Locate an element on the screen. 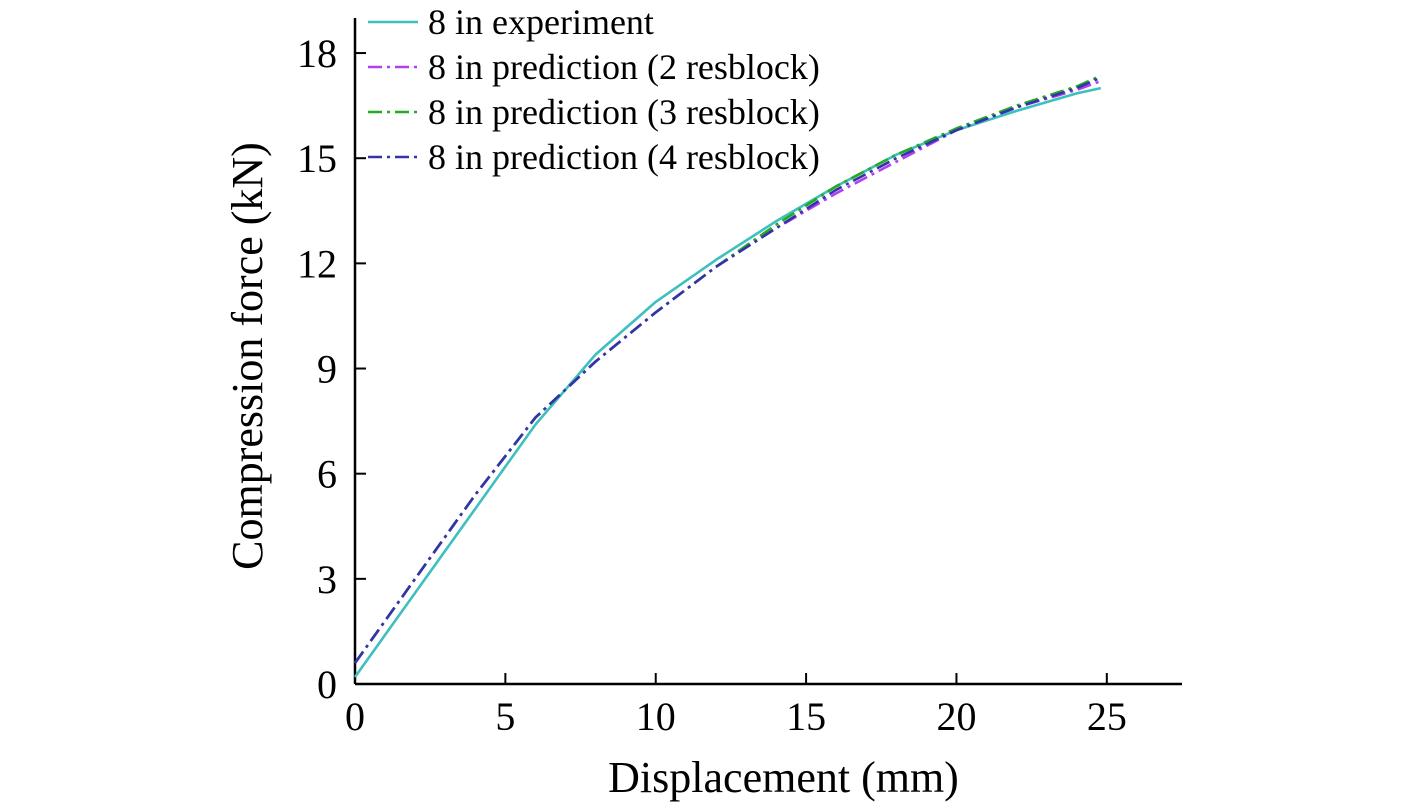 The image size is (1418, 812). legend-label-3: 8 in prediction (3 resblock) is located at coordinates (624, 112).